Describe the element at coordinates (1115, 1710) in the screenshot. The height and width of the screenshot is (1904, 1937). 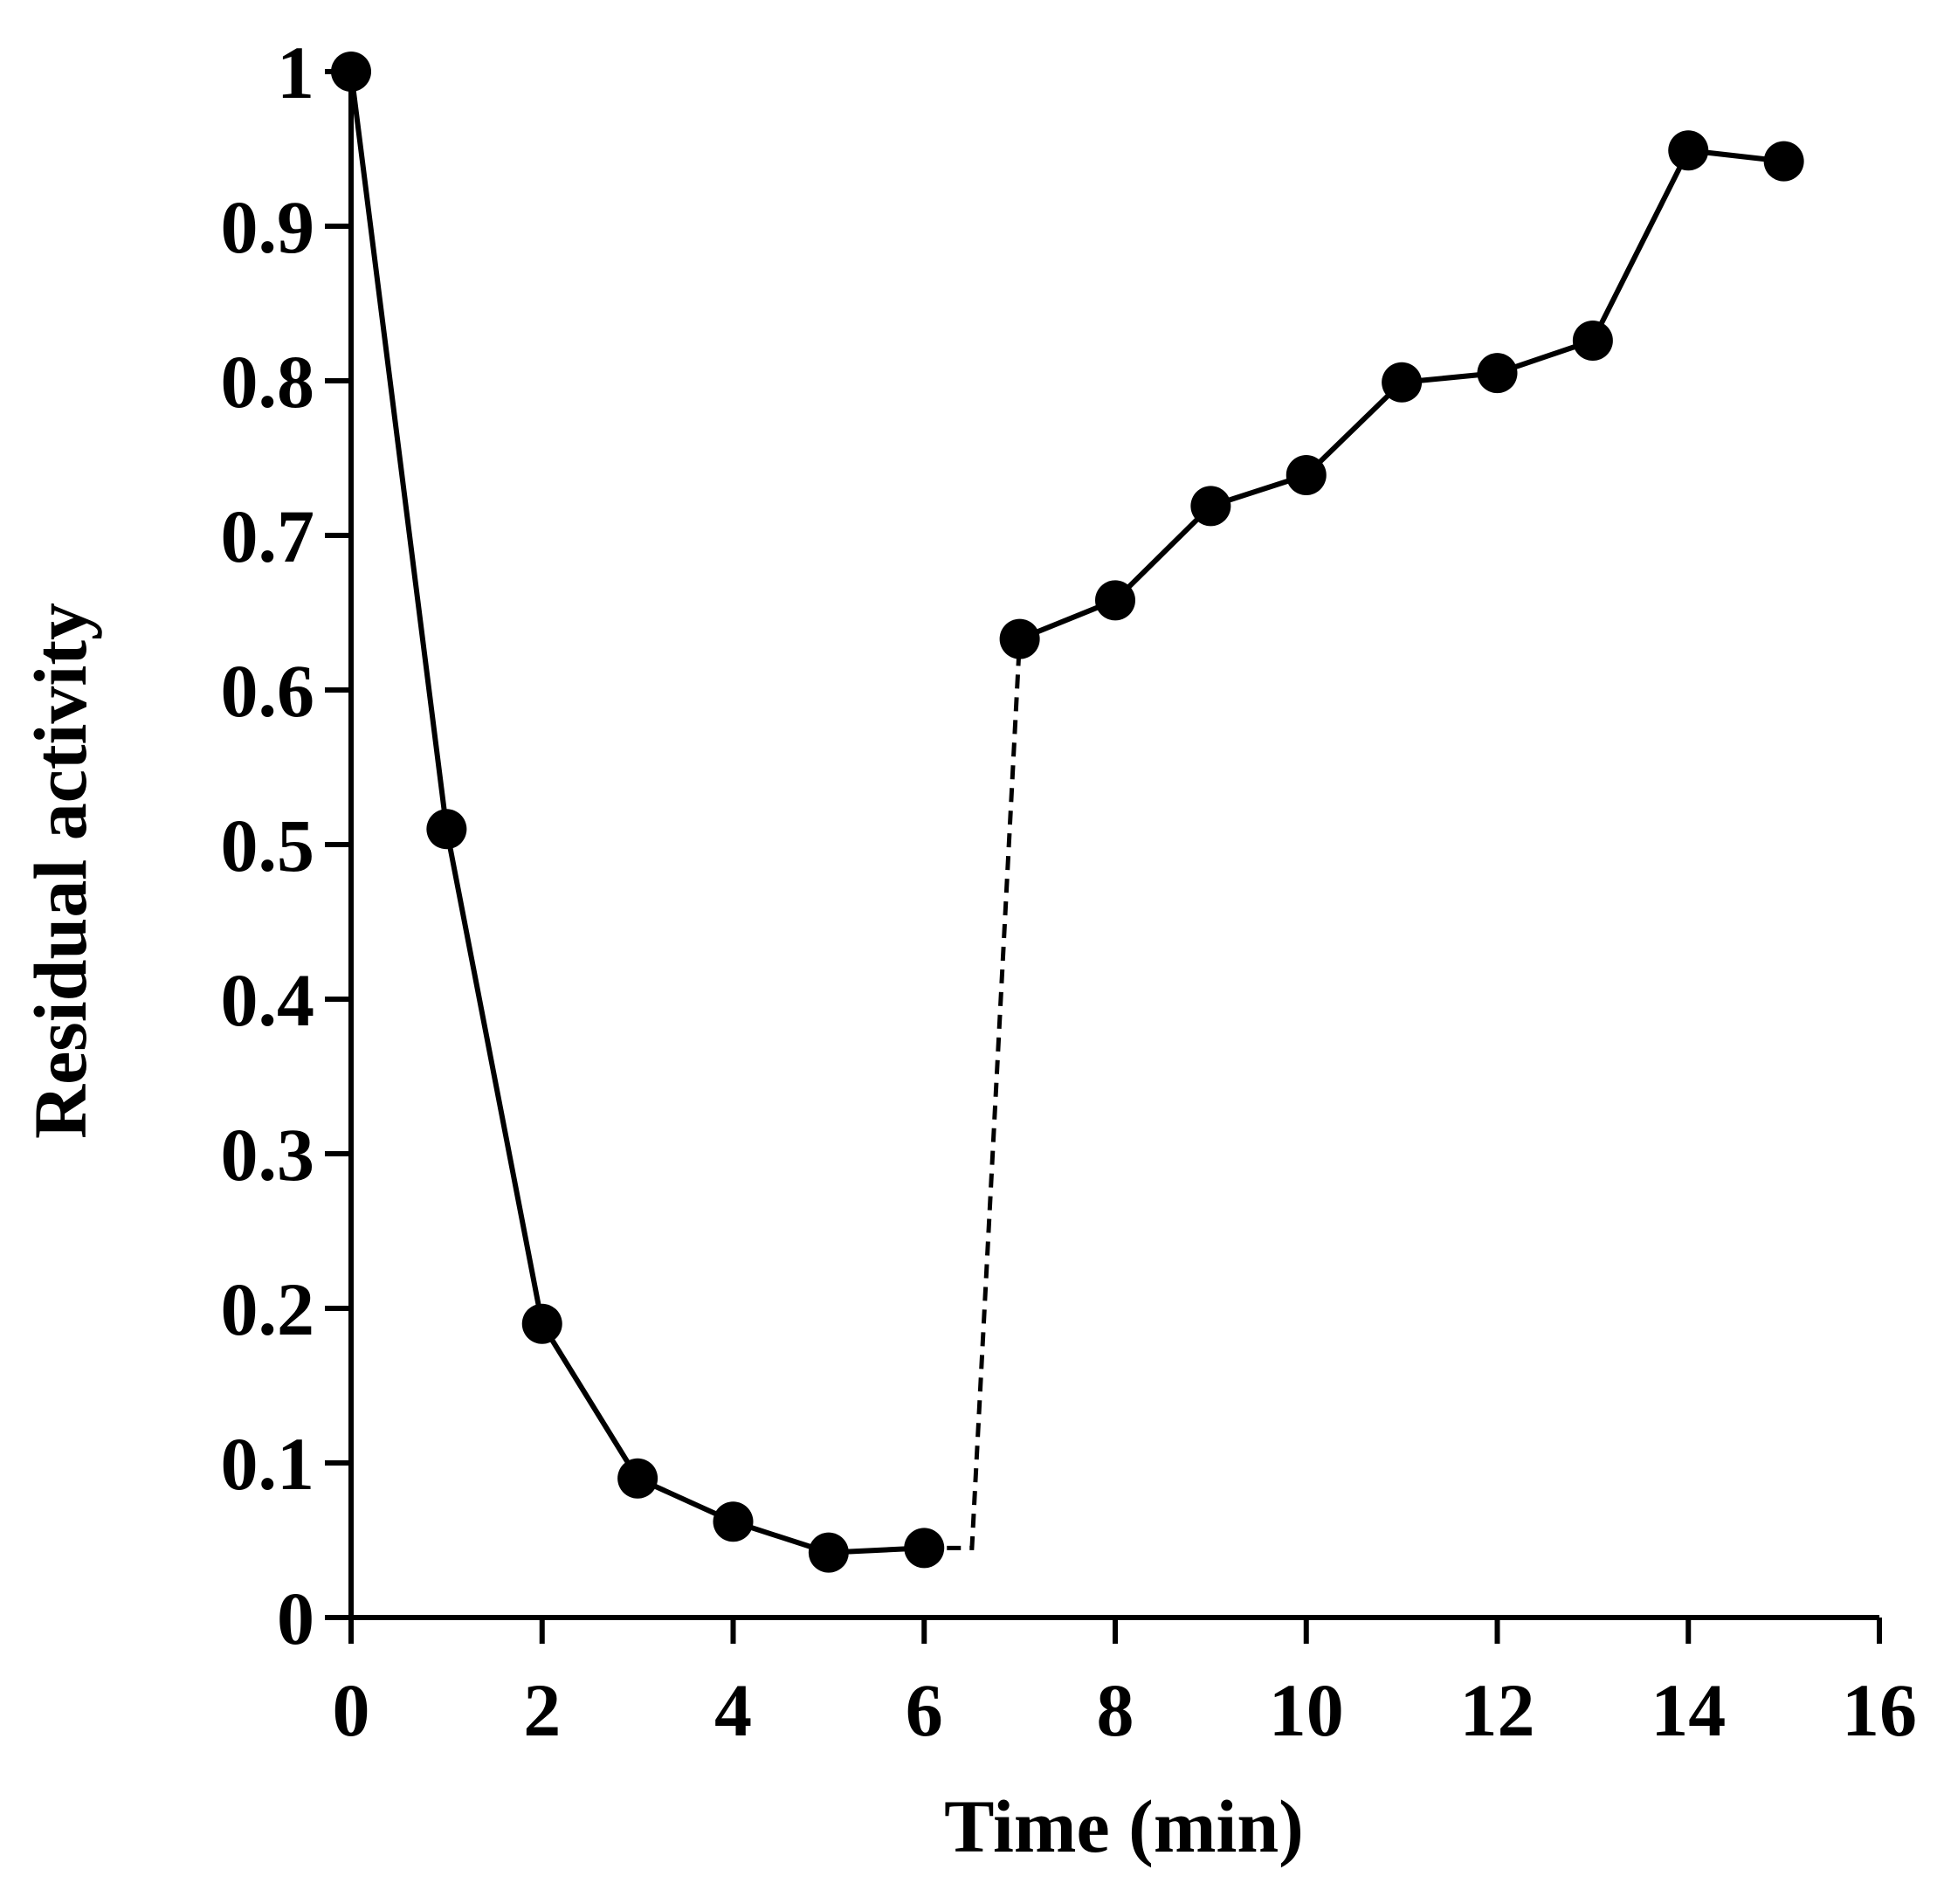
I see `x-tick-label: 8` at that location.